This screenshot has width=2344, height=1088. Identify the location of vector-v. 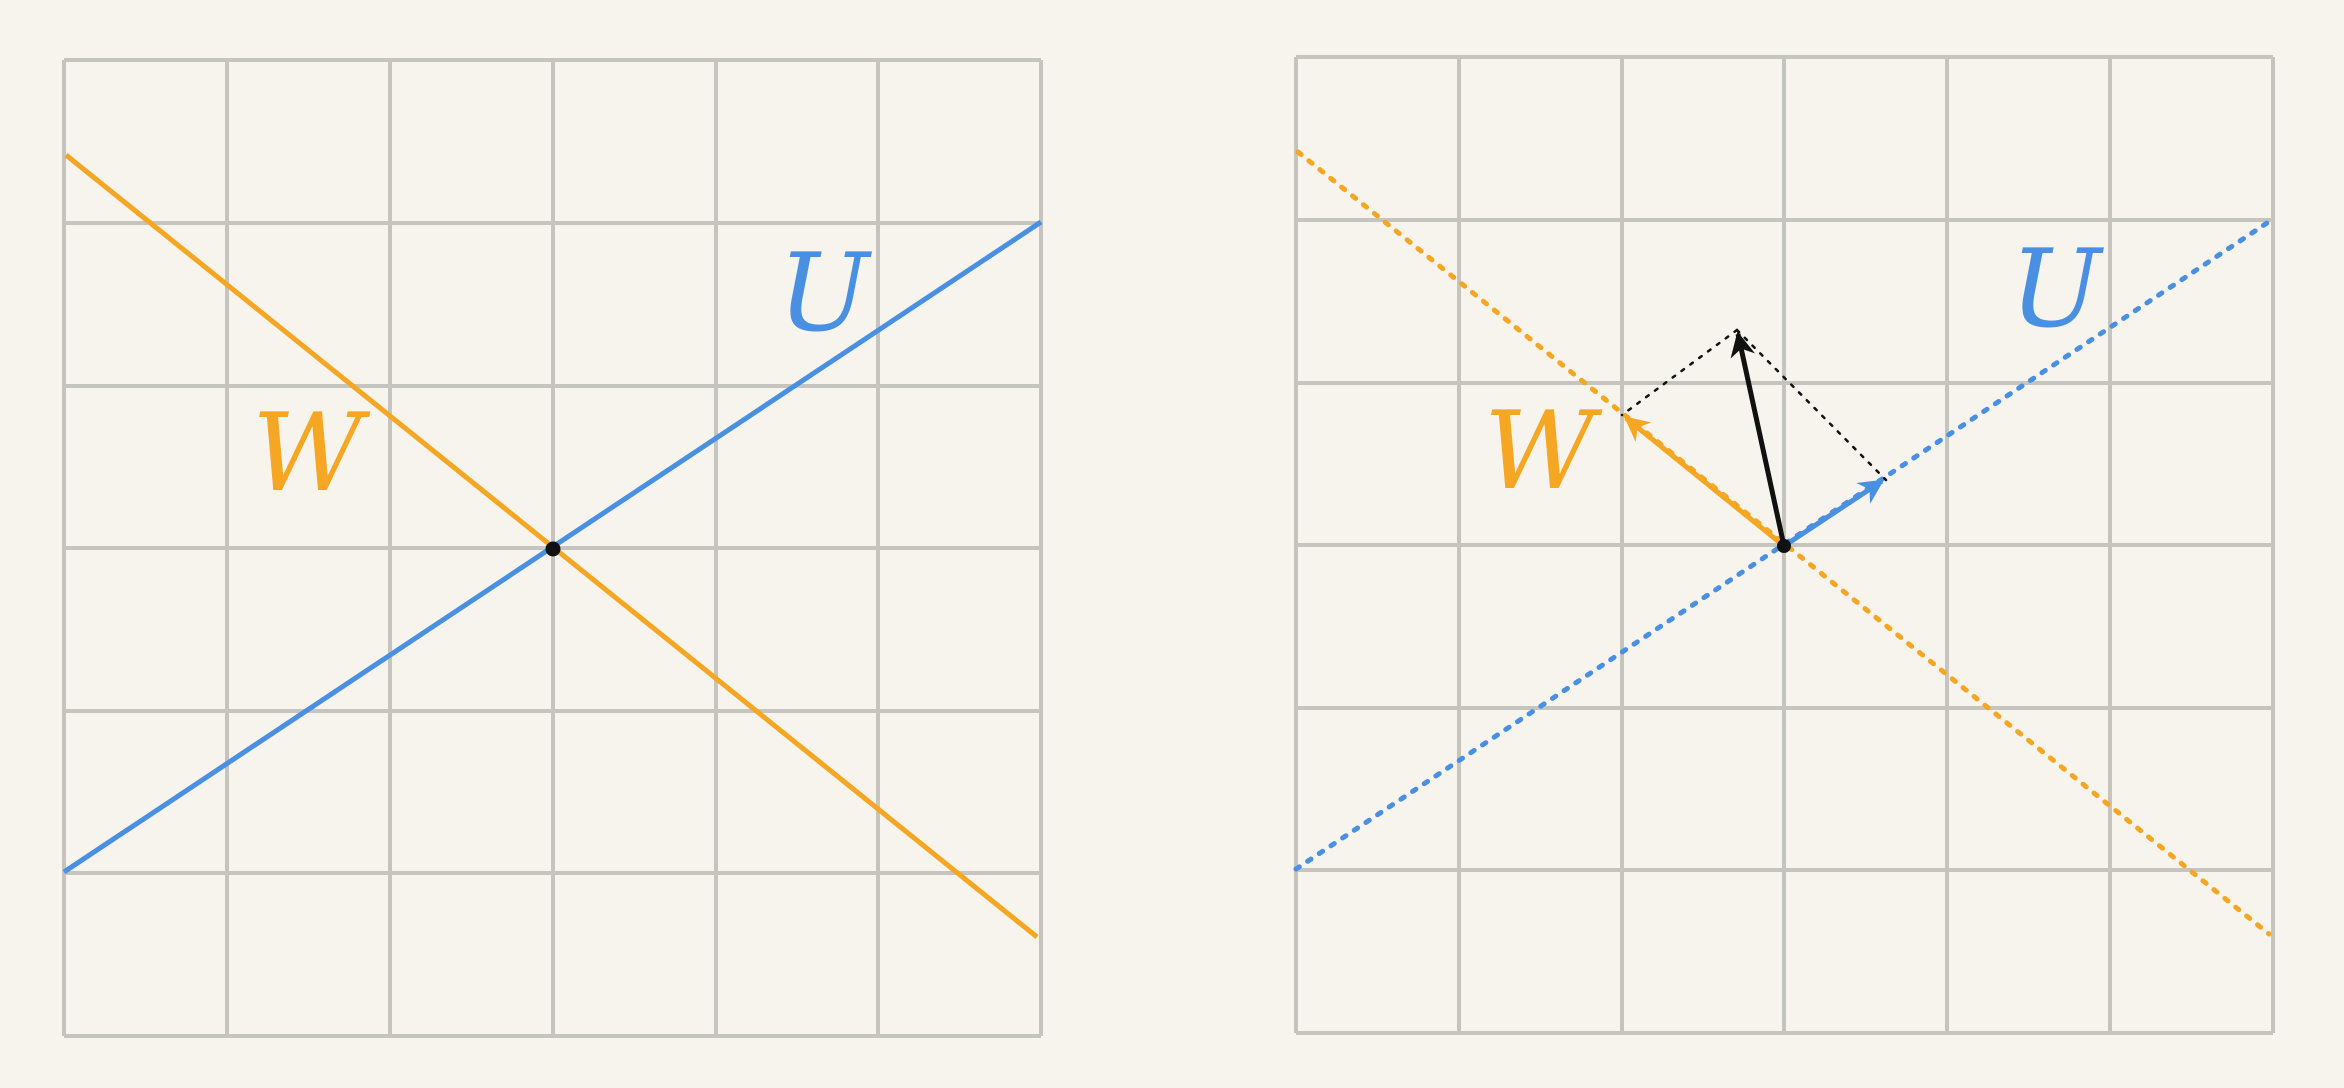
(1758, 439).